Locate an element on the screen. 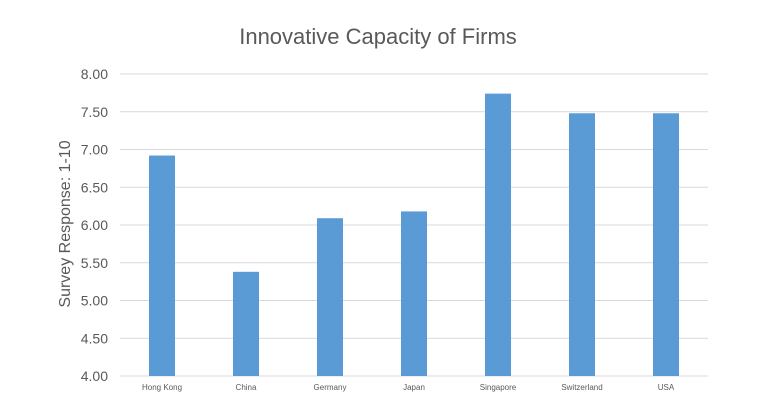 This screenshot has width=760, height=414. bar-switzerland is located at coordinates (582, 244).